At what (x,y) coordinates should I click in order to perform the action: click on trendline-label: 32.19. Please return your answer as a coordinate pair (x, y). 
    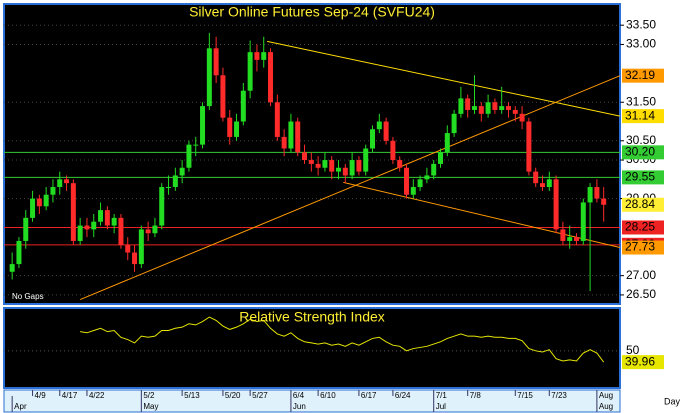
    Looking at the image, I should click on (640, 75).